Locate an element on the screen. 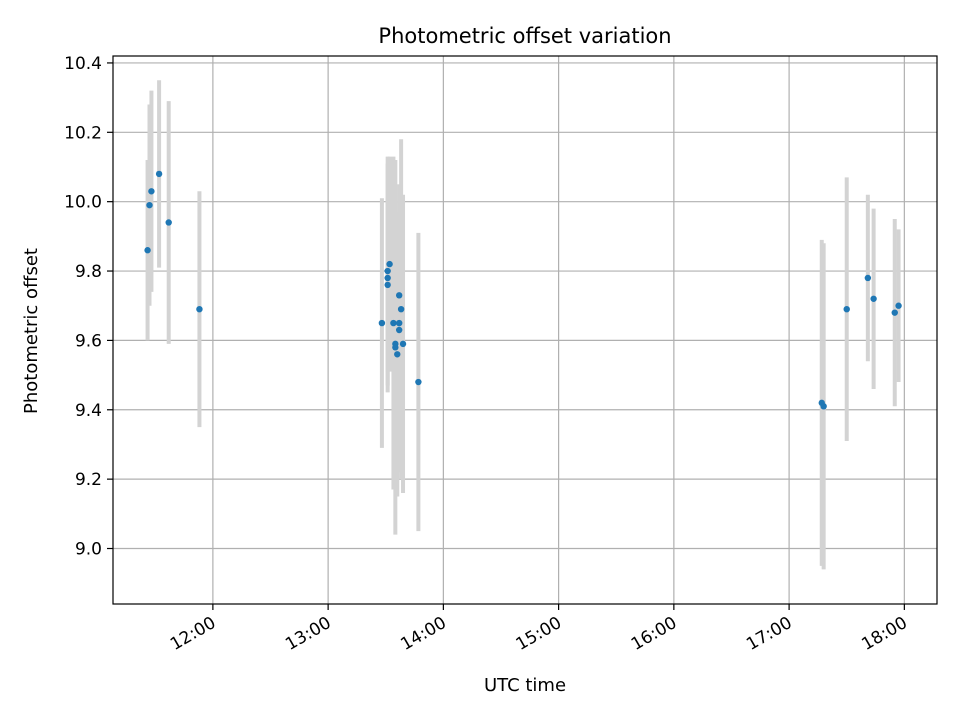 The image size is (960, 720). y-tick-label: 10.4 is located at coordinates (83, 64).